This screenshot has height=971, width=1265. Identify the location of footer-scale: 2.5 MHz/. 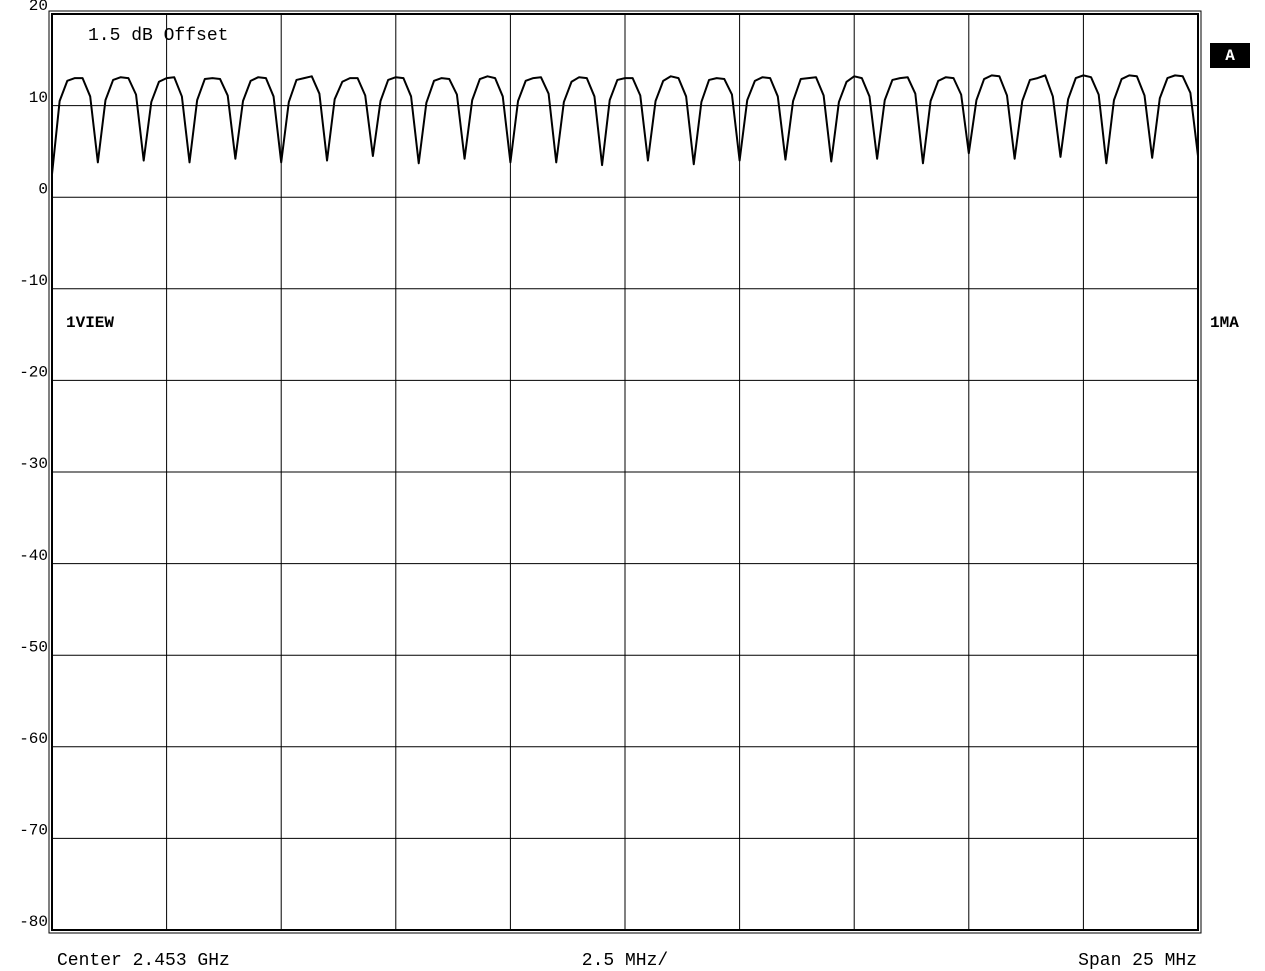
(625, 961).